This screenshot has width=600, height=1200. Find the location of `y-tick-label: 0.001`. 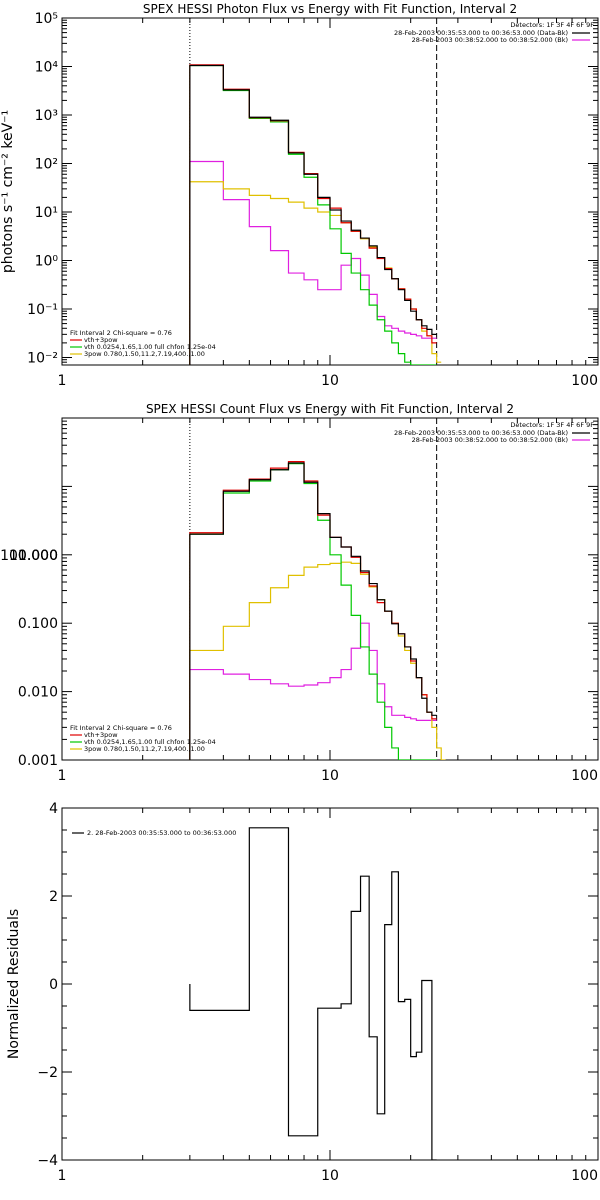

y-tick-label: 0.001 is located at coordinates (38, 761).